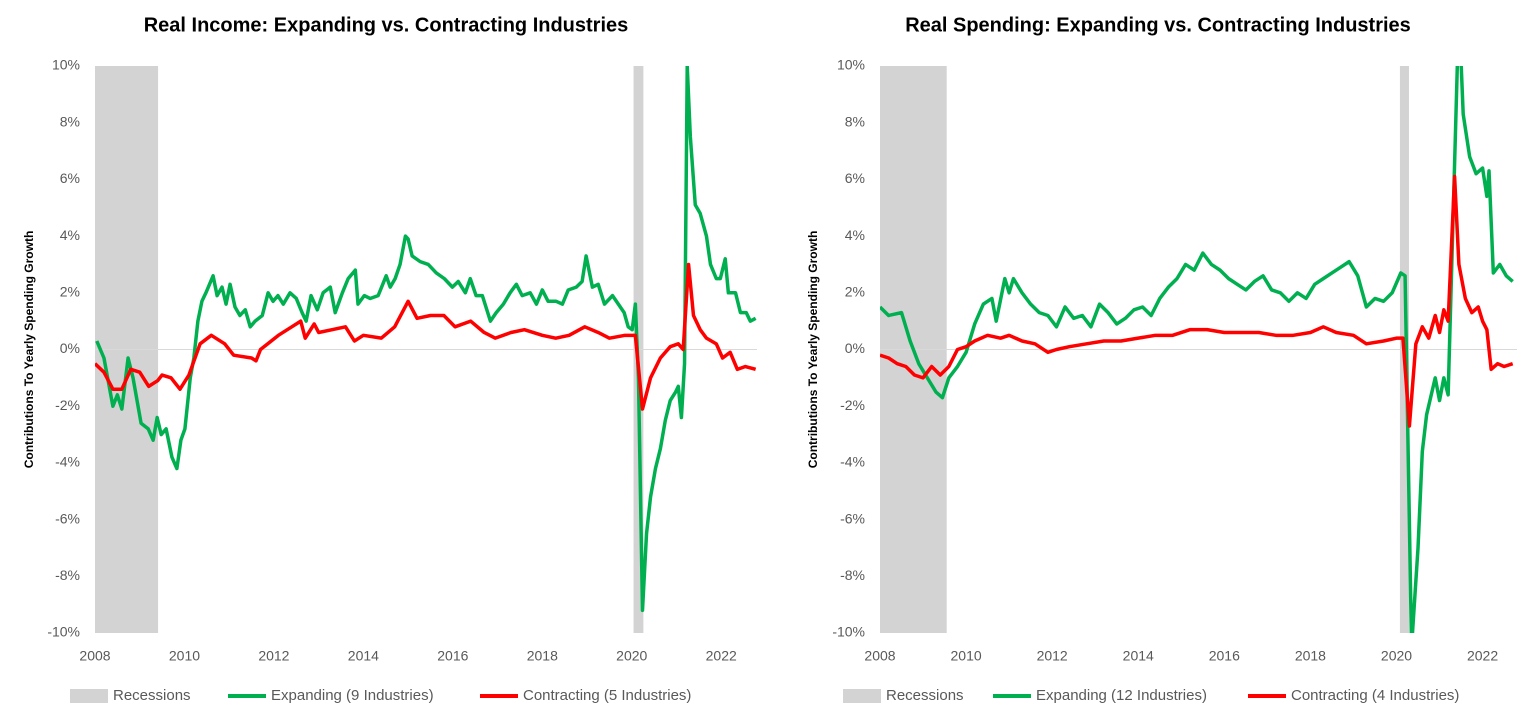 This screenshot has width=1539, height=719. Describe the element at coordinates (1375, 695) in the screenshot. I see `legend-label: Contracting (4 Industries)` at that location.